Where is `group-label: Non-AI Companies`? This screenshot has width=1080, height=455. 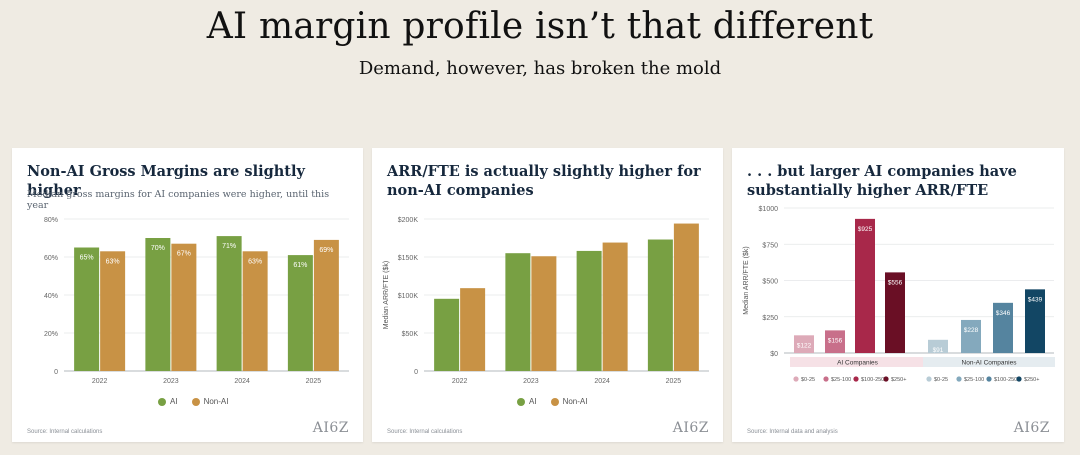
group-label: Non-AI Companies is located at coordinates (990, 363).